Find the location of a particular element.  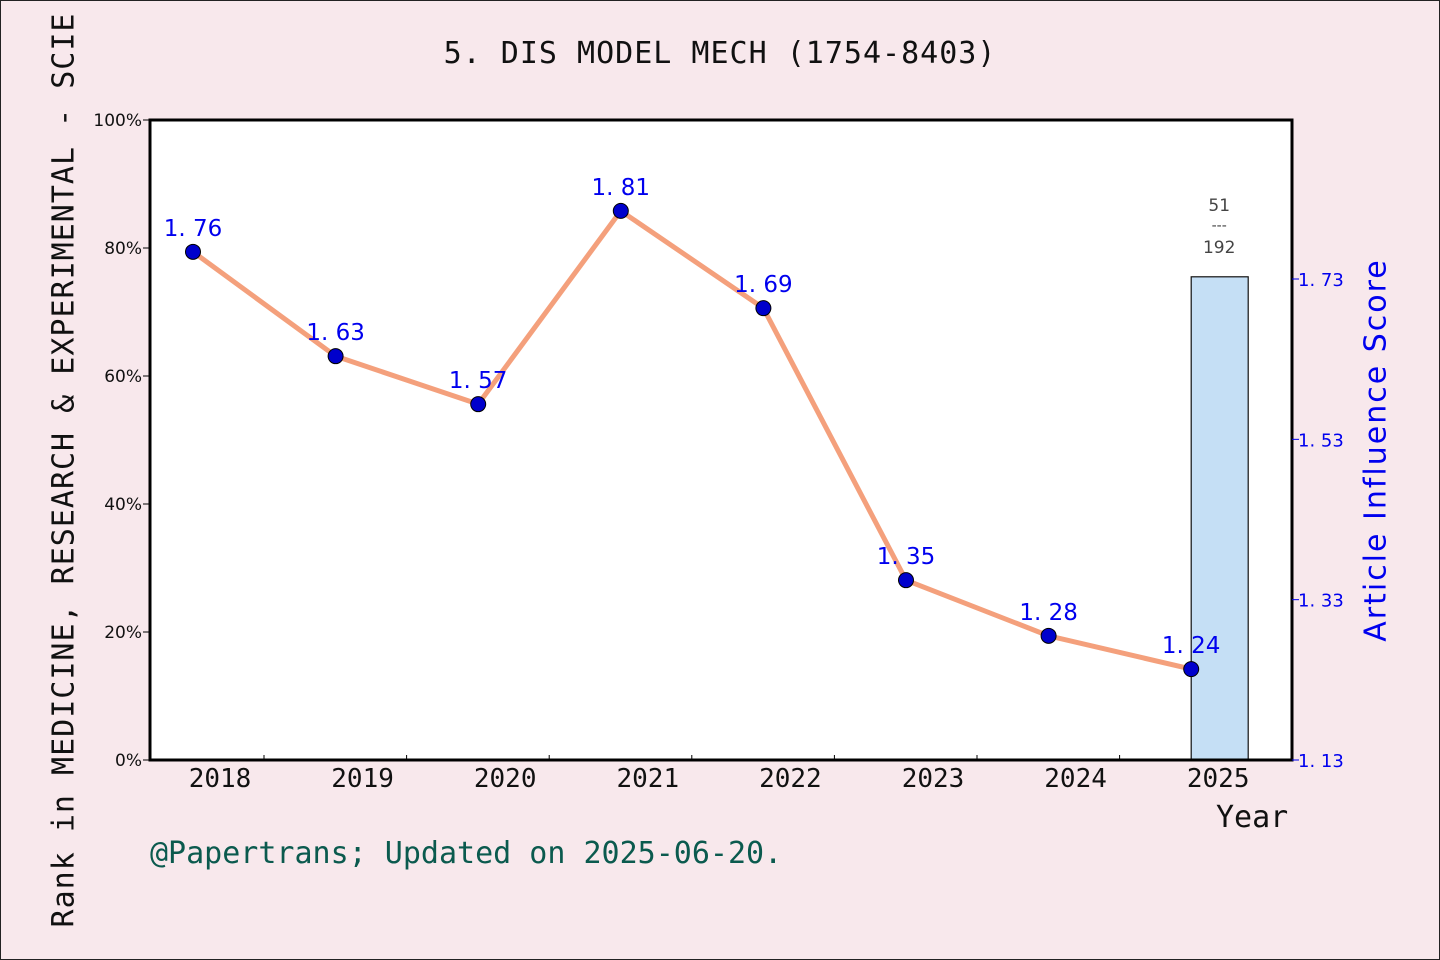

data-point-label: 1. 35 is located at coordinates (906, 557).